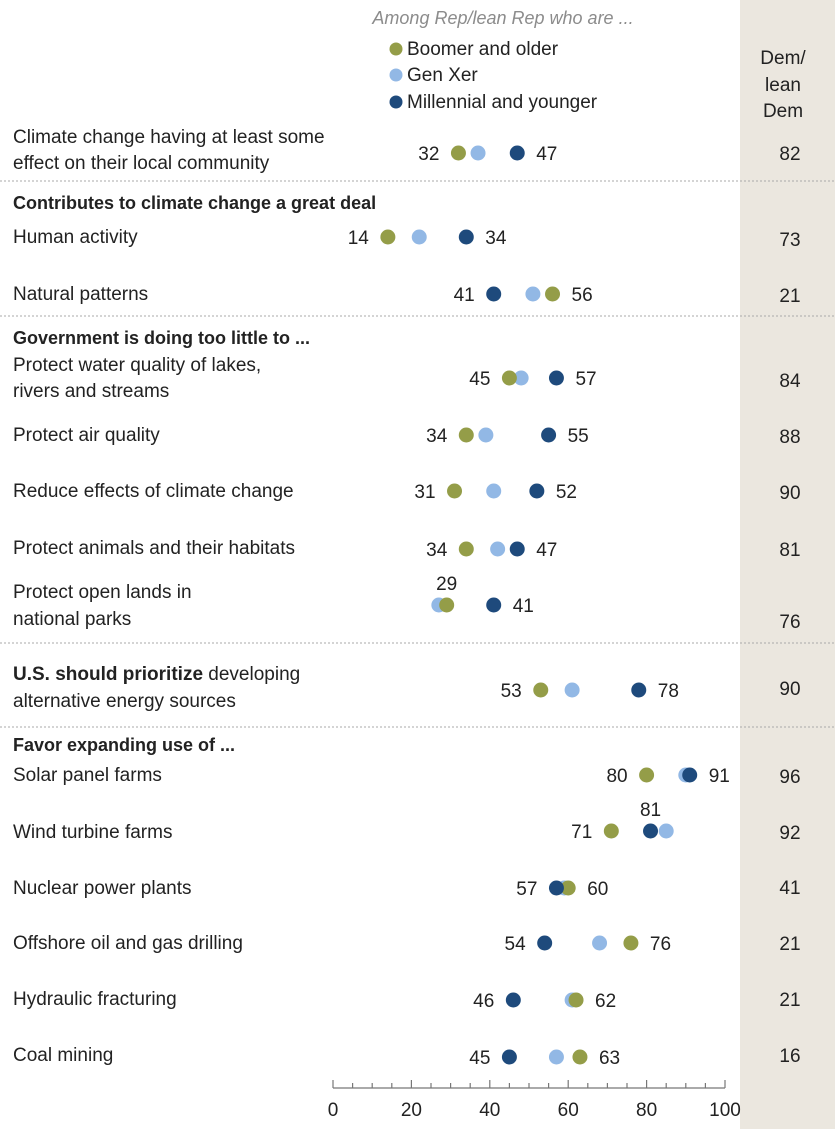 This screenshot has height=1129, width=835. What do you see at coordinates (553, 294) in the screenshot?
I see `row-4-dot-boomer-and-older` at bounding box center [553, 294].